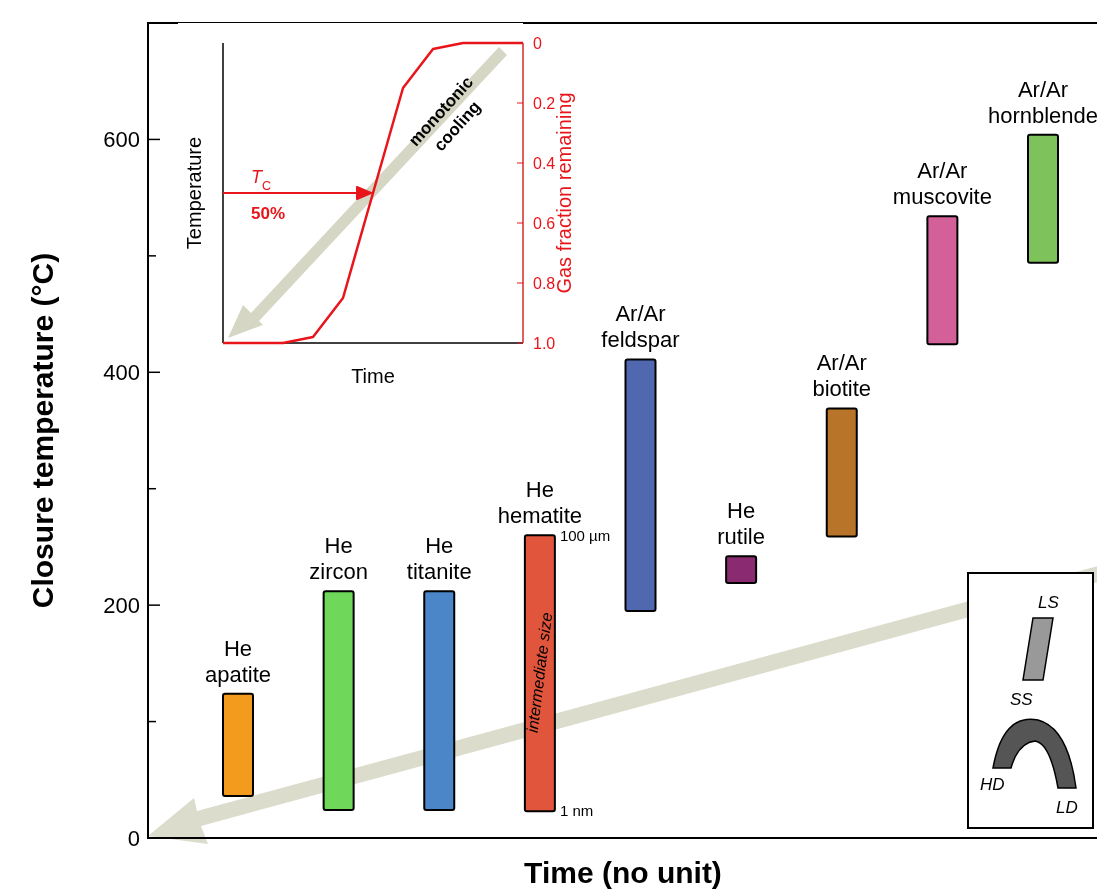  Describe the element at coordinates (544, 103) in the screenshot. I see `y-tick-label: 0.2` at that location.